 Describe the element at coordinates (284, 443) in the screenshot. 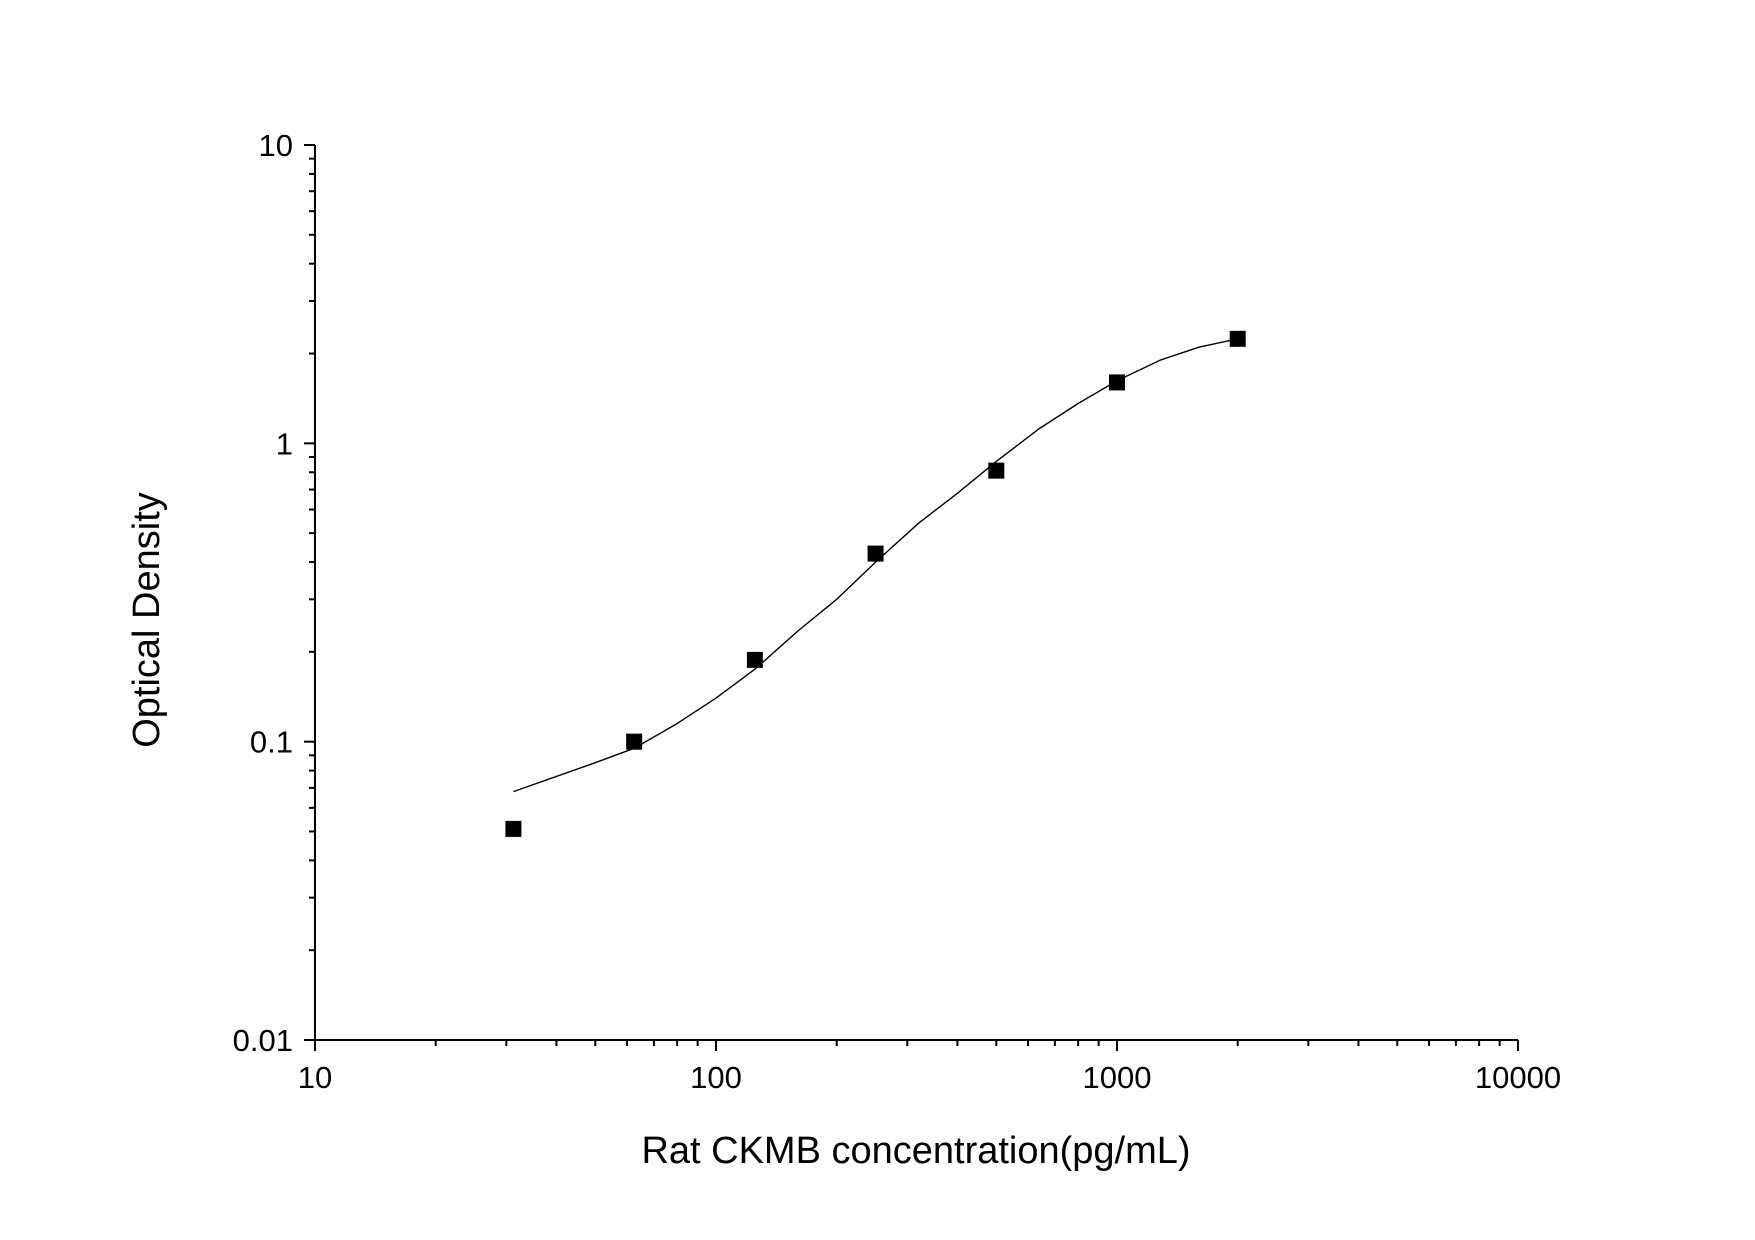

I see `y-tick-label: 1` at that location.